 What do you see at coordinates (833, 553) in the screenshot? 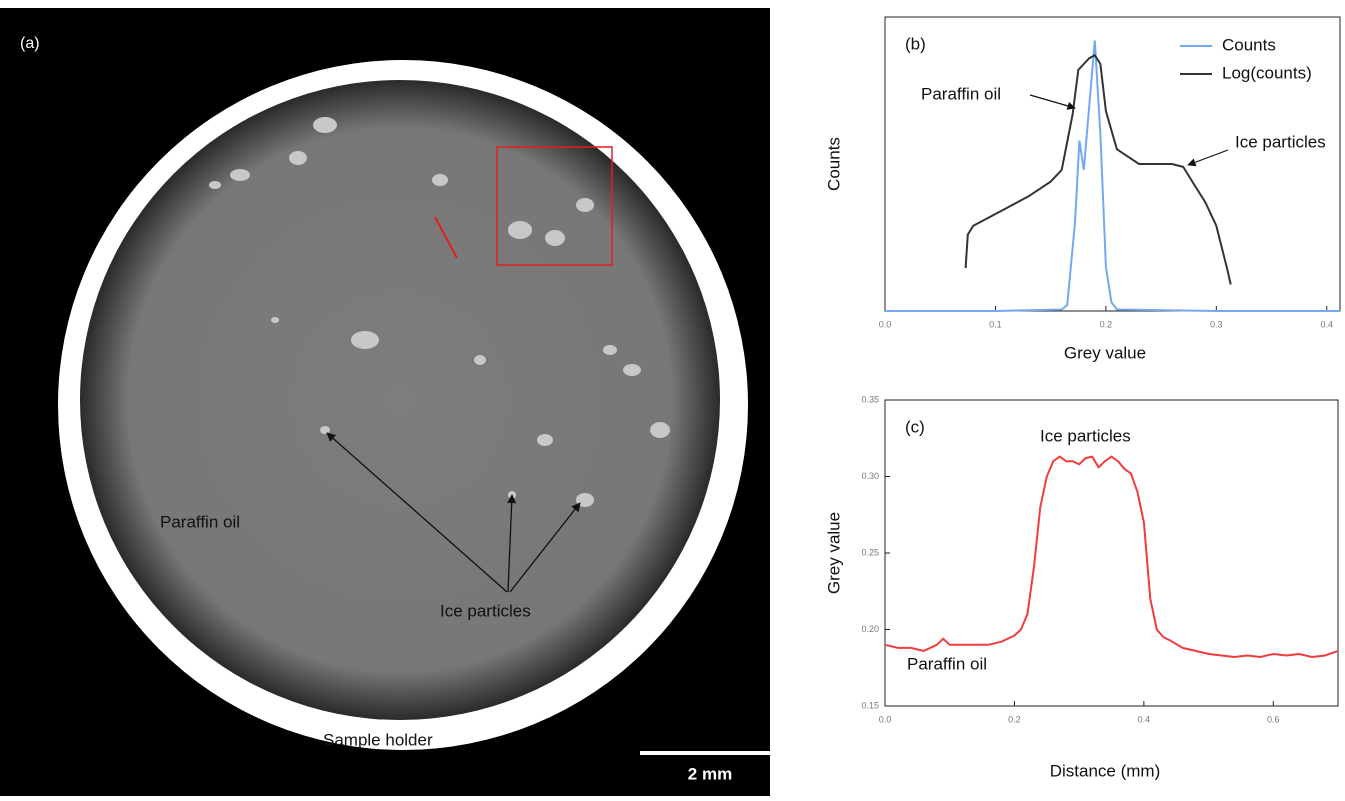
I see `y-axis-label: Grey value` at bounding box center [833, 553].